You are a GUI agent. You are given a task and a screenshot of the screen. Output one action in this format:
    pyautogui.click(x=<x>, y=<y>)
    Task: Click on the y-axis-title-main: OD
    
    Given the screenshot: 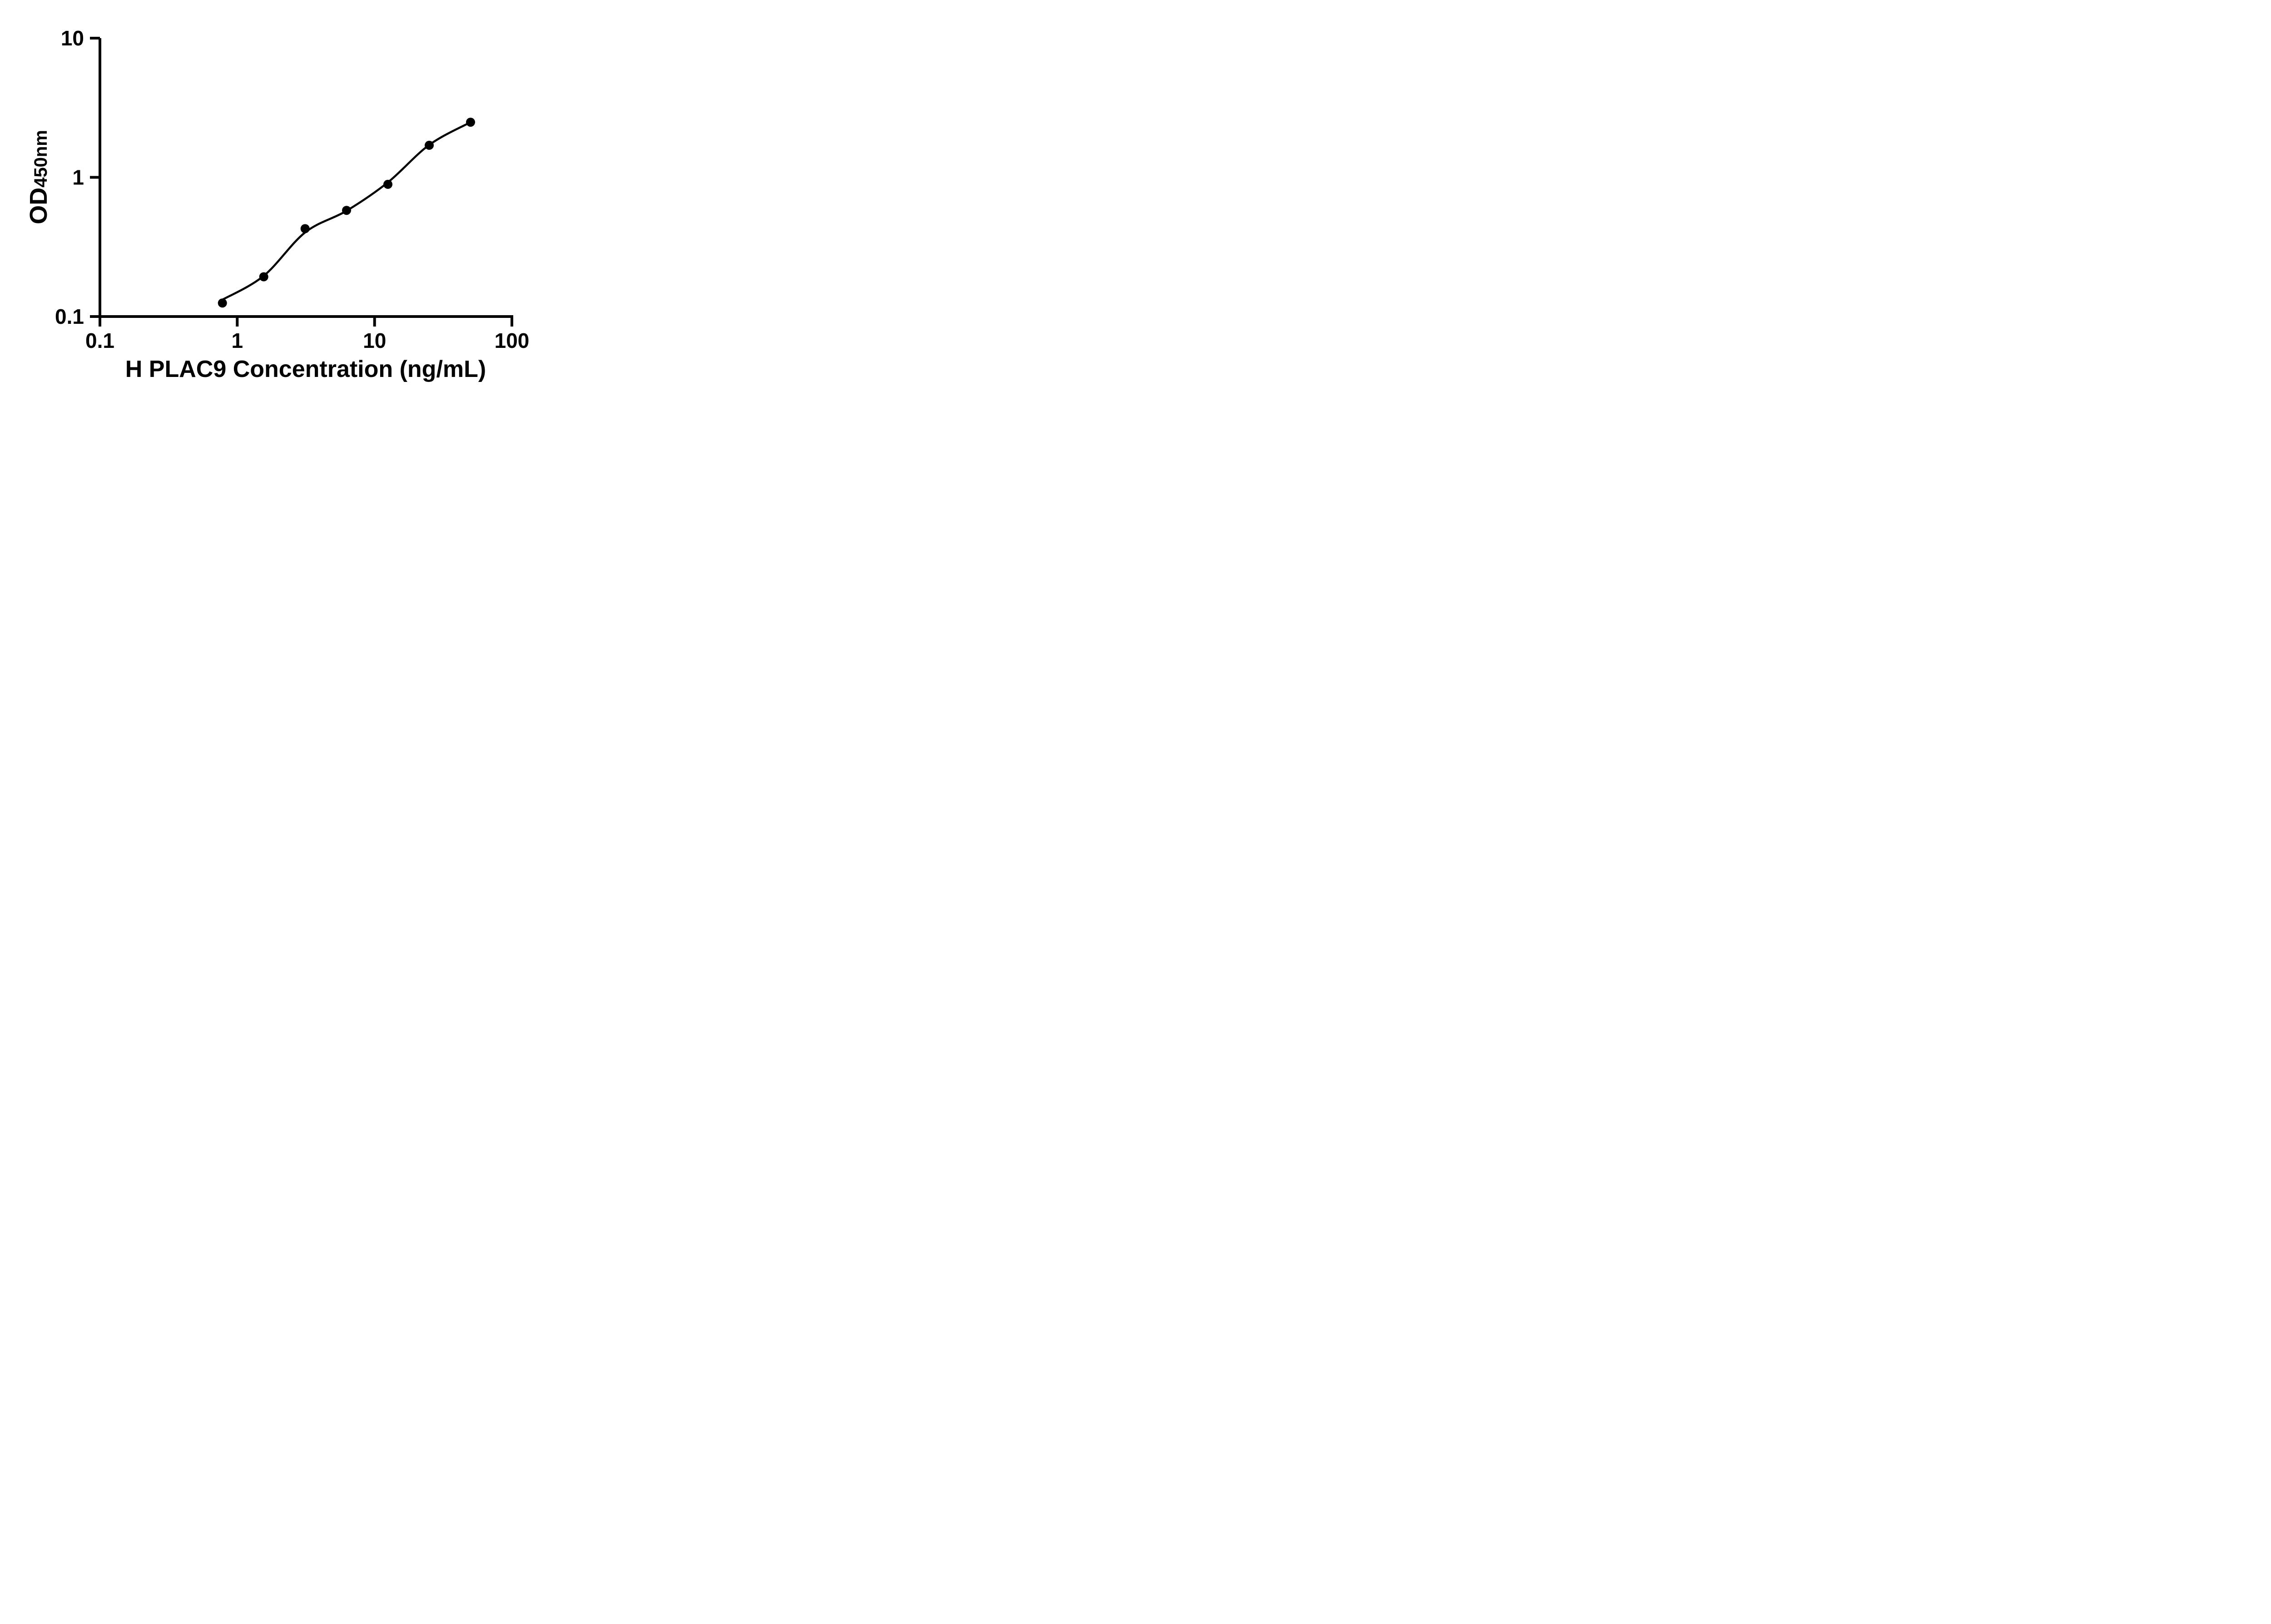 What is the action you would take?
    pyautogui.click(x=38, y=206)
    